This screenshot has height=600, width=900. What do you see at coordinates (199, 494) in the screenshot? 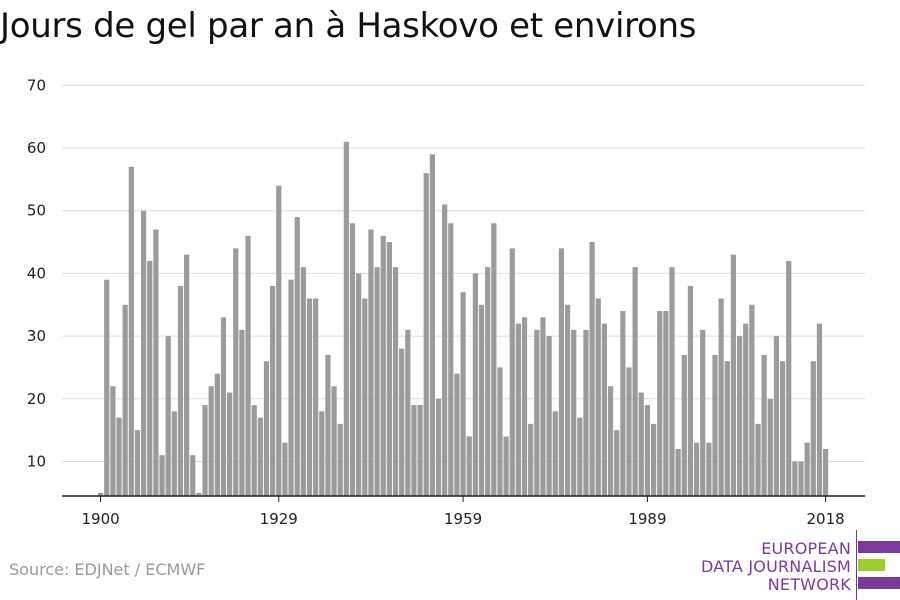
I see `bar-1916` at bounding box center [199, 494].